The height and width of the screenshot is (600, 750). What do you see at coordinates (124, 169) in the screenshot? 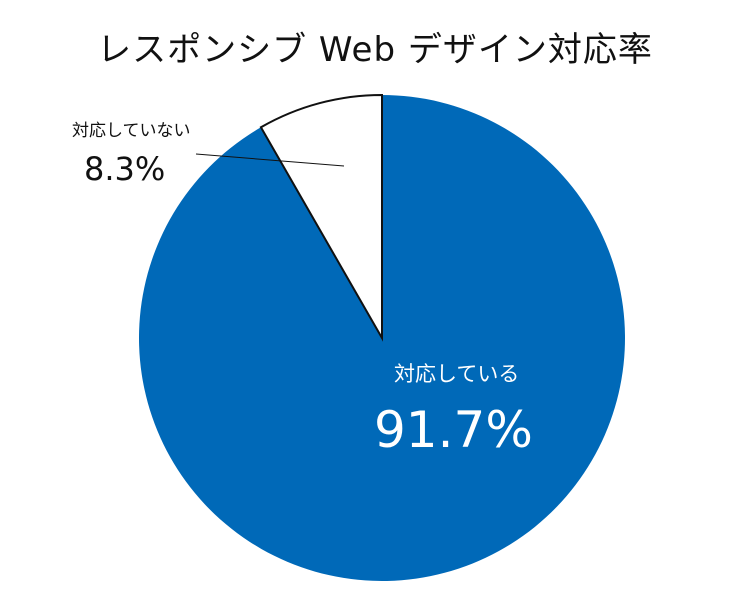
I see `value-not-responsive: 8.3%` at bounding box center [124, 169].